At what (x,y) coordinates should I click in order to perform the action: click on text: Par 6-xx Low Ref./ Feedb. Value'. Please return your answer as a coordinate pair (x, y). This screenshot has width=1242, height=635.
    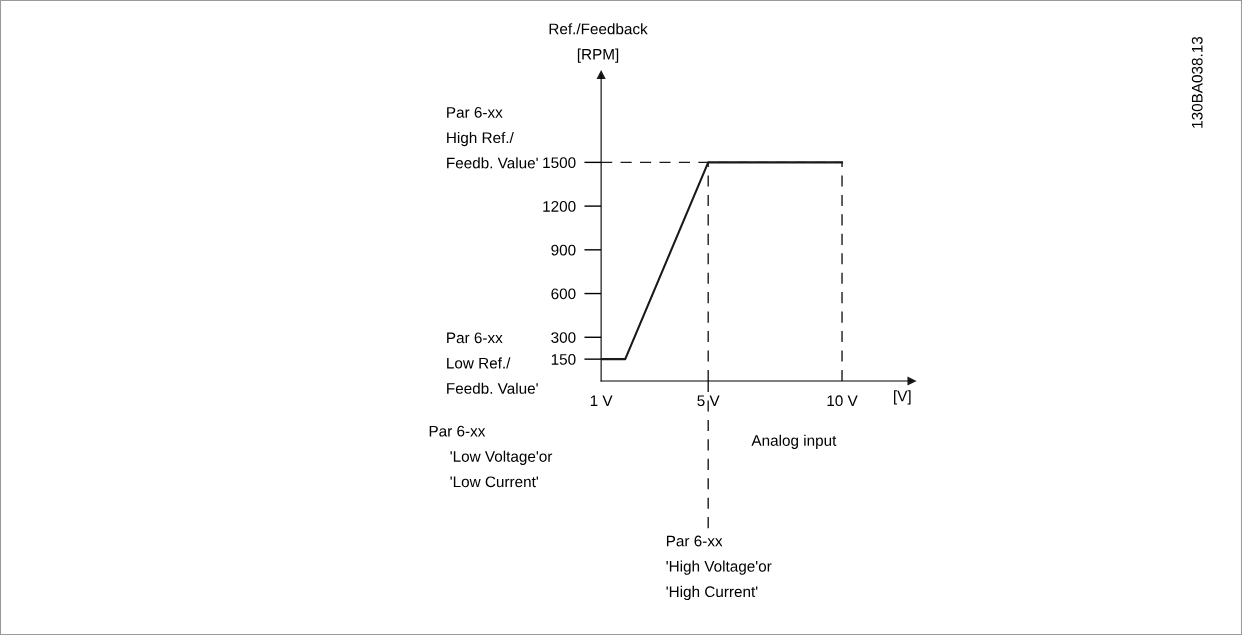
    Looking at the image, I should click on (492, 363).